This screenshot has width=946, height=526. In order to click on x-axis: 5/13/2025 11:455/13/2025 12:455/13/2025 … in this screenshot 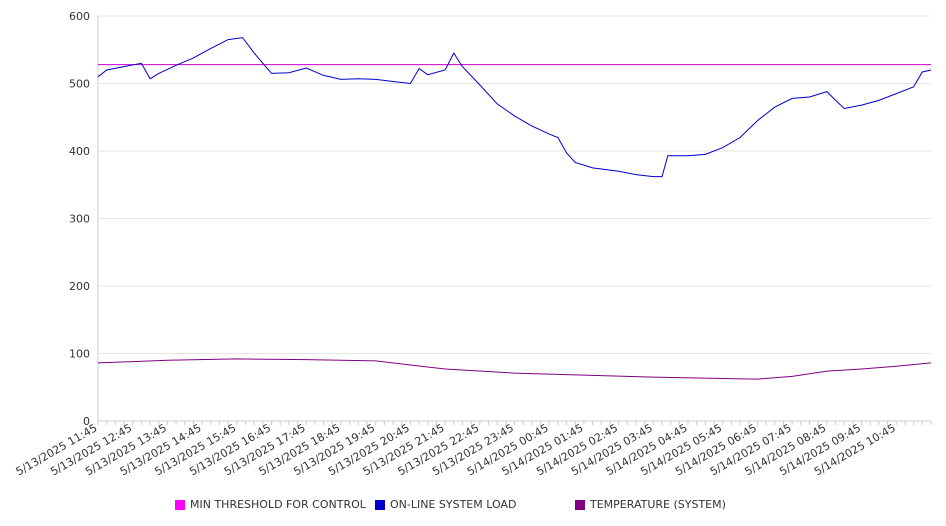, I will do `click(473, 449)`.